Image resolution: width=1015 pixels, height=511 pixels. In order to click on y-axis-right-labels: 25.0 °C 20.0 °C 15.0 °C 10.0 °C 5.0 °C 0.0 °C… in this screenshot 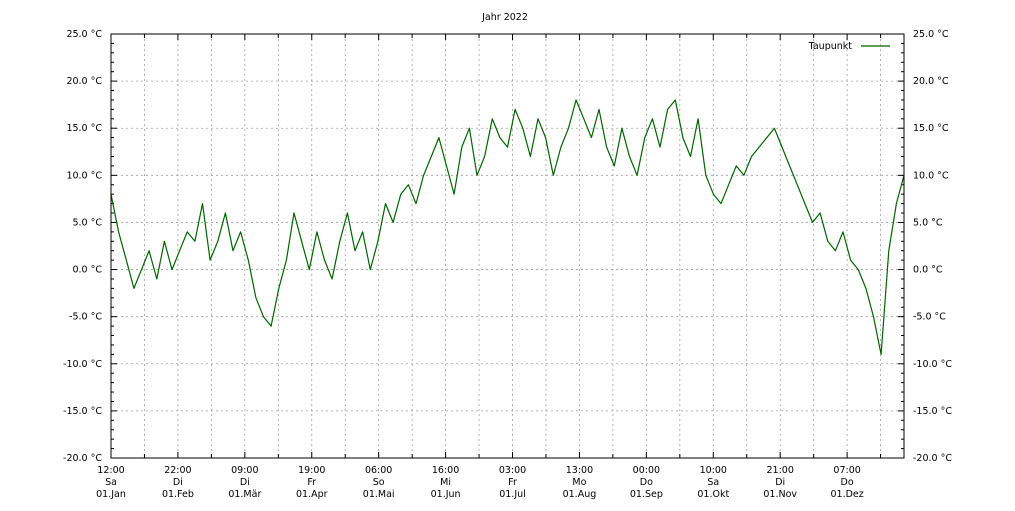, I will do `click(932, 246)`.